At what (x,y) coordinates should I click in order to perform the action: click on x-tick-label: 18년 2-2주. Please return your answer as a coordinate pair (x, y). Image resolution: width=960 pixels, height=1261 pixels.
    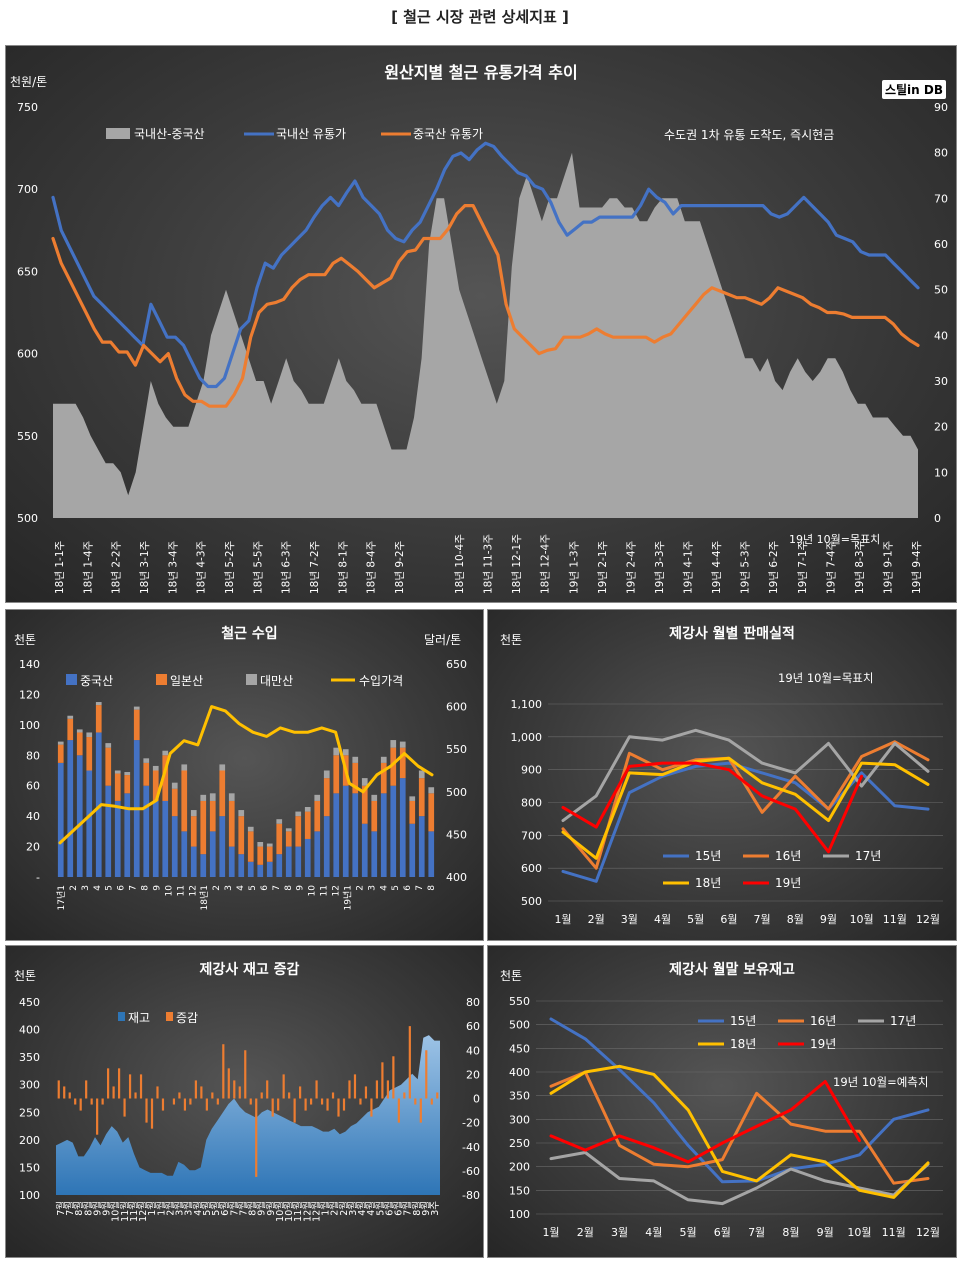
    Looking at the image, I should click on (117, 567).